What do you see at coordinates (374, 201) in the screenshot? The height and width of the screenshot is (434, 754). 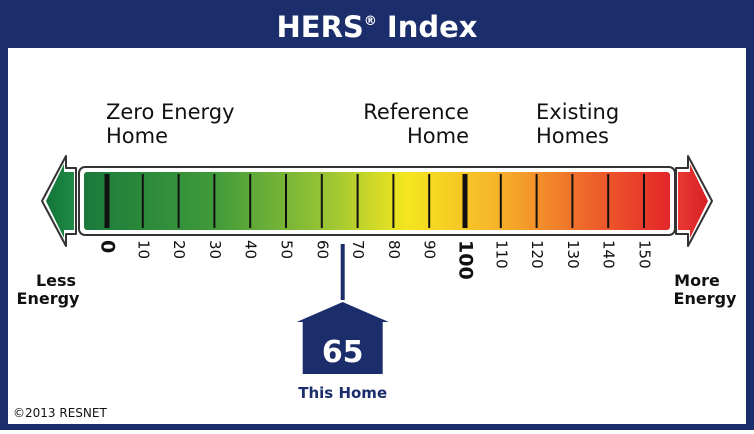 I see `scale-ticks` at bounding box center [374, 201].